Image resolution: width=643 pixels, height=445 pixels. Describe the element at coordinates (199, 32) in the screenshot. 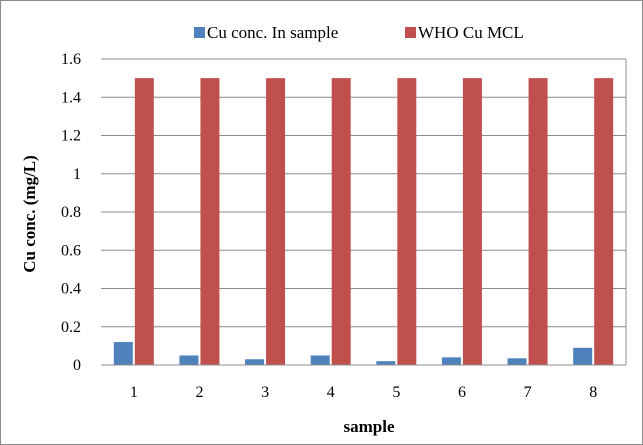

I see `legend-swatch-cu-sample` at that location.